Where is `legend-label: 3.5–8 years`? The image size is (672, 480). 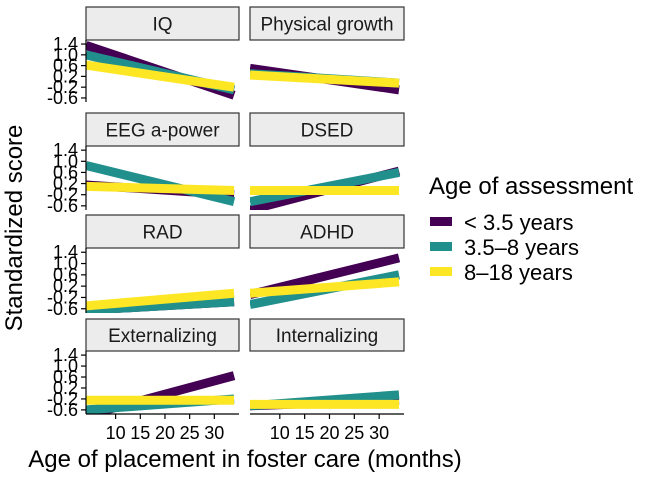 legend-label: 3.5–8 years is located at coordinates (521, 247).